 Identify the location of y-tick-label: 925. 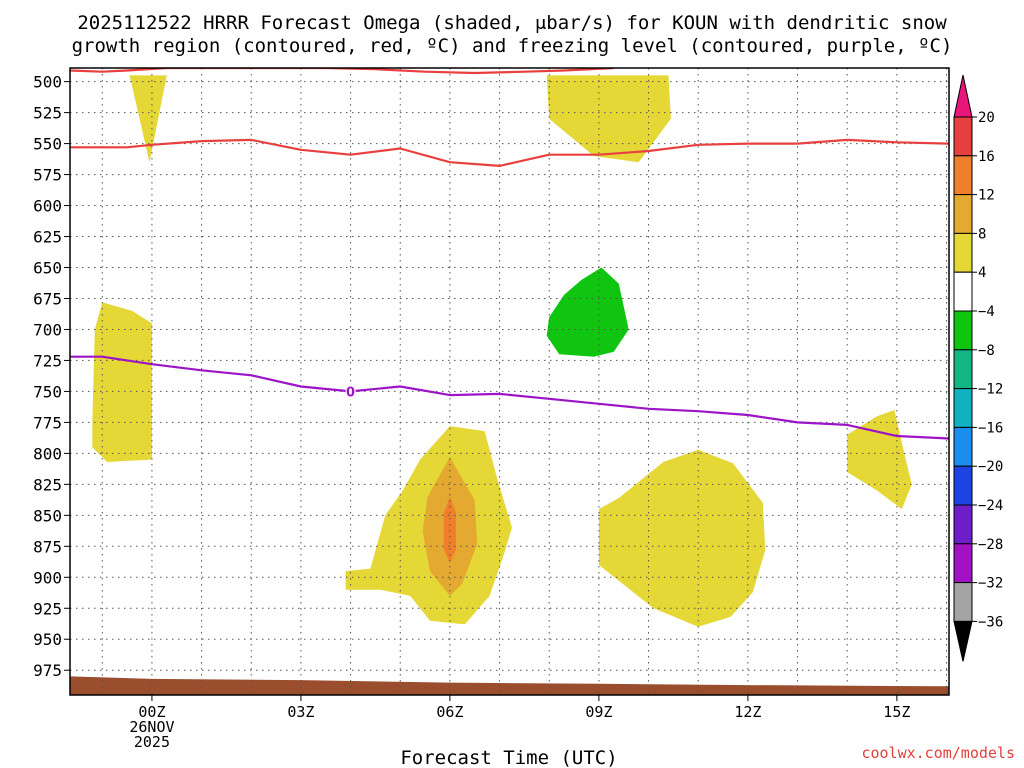
(47, 608).